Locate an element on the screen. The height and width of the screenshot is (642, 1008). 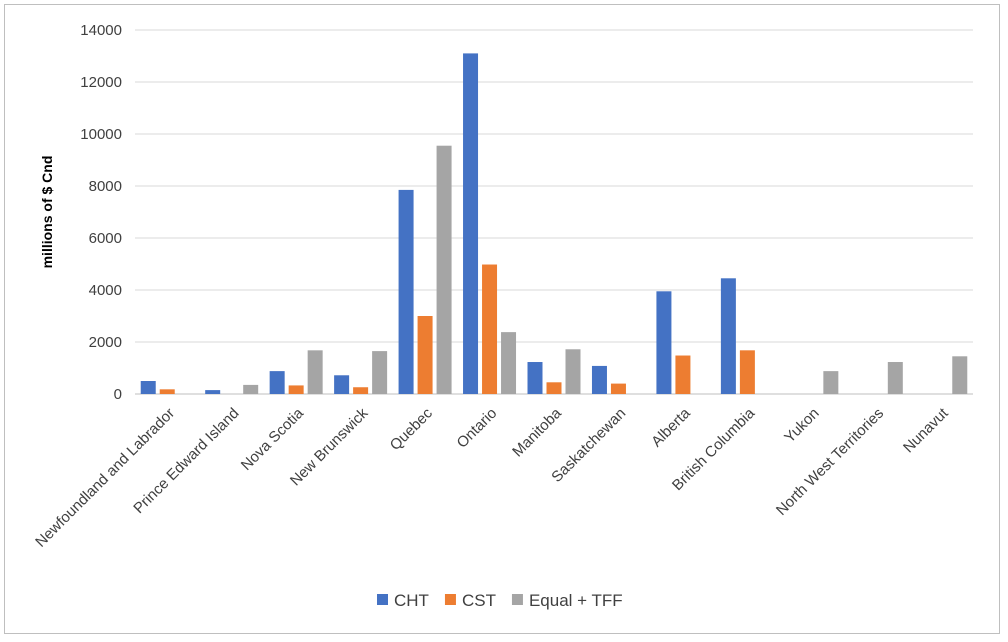
y-tick-label: 0 is located at coordinates (118, 394).